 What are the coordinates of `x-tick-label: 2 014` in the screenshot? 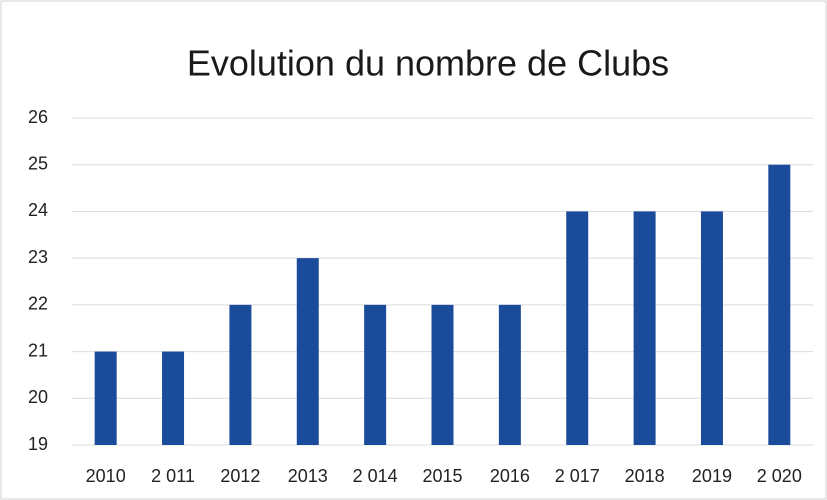 It's located at (375, 476).